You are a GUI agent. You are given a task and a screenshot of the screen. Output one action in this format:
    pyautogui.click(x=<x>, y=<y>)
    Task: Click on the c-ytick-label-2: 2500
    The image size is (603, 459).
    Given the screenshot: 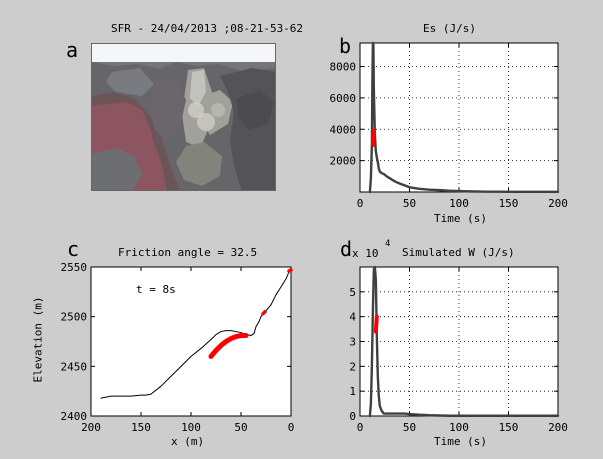 What is the action you would take?
    pyautogui.click(x=74, y=317)
    